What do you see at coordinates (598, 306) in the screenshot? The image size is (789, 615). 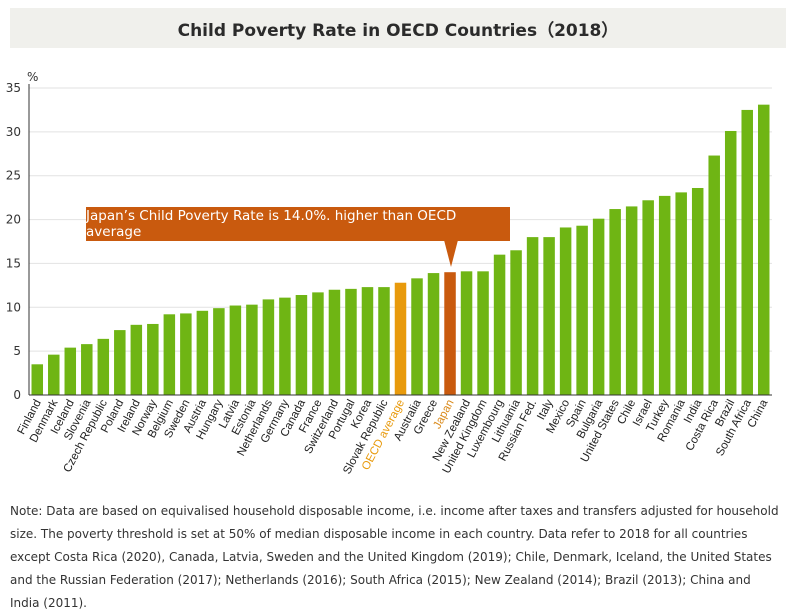 I see `bar-bulgaria` at bounding box center [598, 306].